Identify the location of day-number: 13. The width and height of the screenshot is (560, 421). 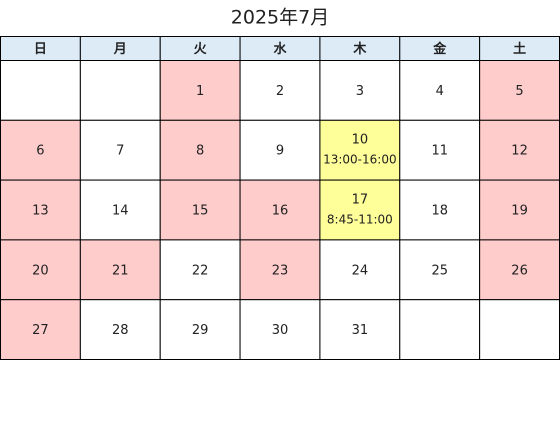
(40, 211).